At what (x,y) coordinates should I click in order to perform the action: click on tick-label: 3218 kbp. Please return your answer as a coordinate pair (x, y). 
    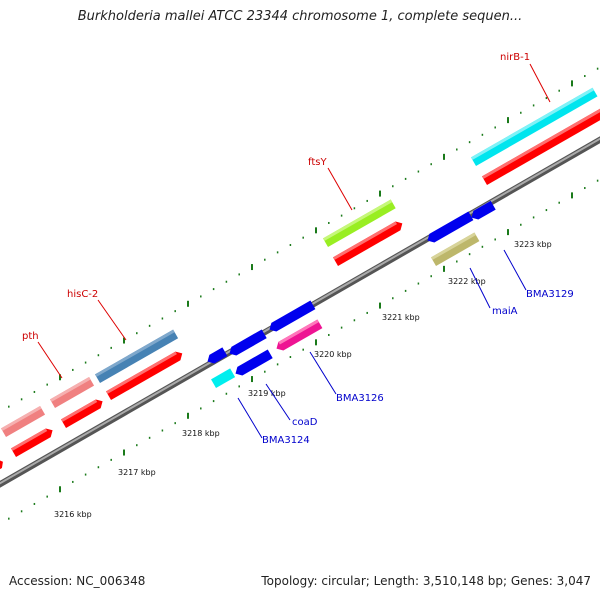
    Looking at the image, I should click on (201, 433).